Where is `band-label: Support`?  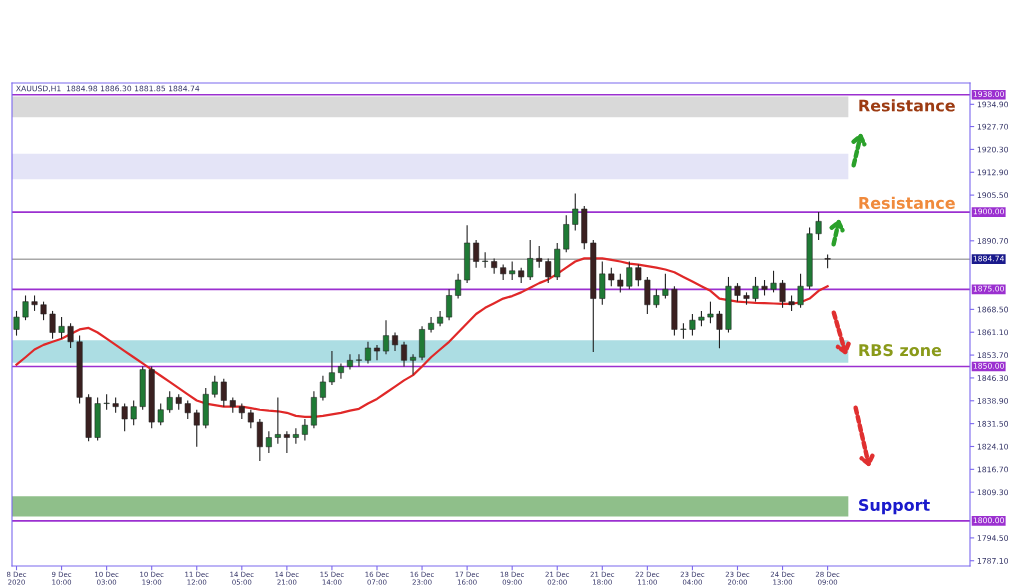 band-label: Support is located at coordinates (894, 506).